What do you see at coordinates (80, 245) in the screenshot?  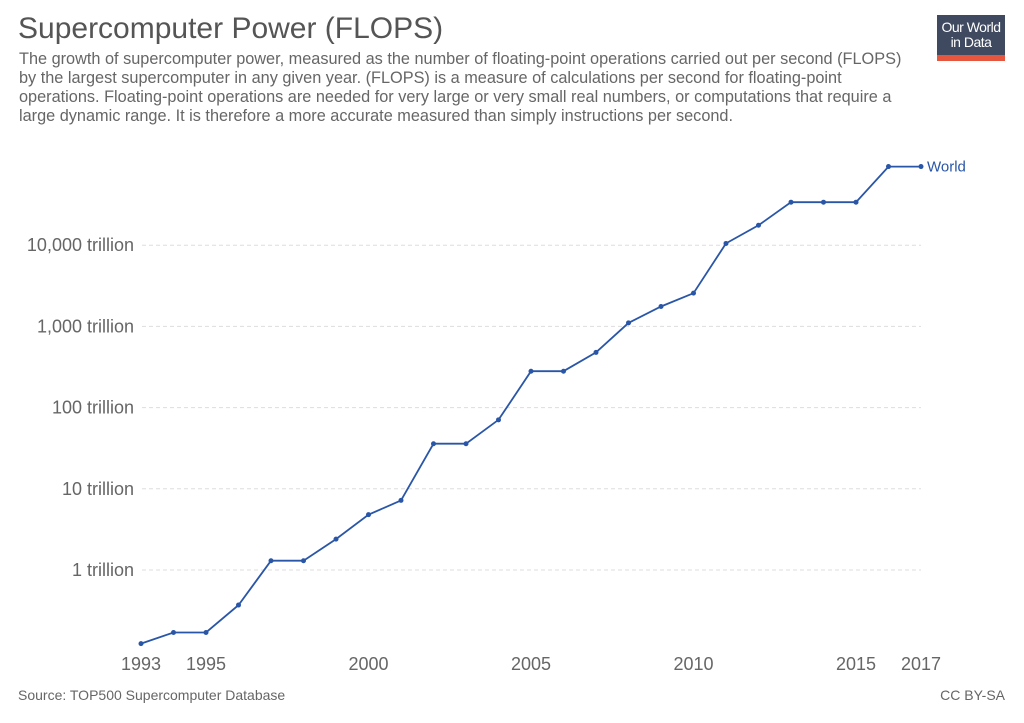 I see `y-tick-label: 10,000 trillion` at bounding box center [80, 245].